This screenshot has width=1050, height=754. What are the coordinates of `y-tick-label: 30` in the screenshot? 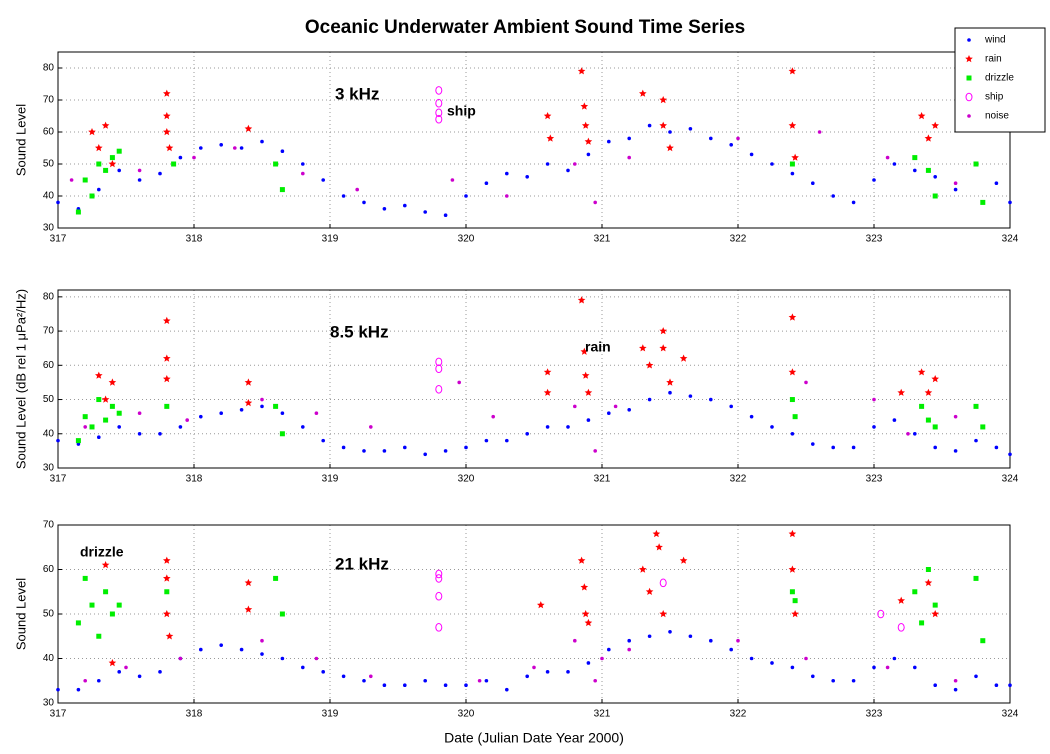 It's located at (49, 228).